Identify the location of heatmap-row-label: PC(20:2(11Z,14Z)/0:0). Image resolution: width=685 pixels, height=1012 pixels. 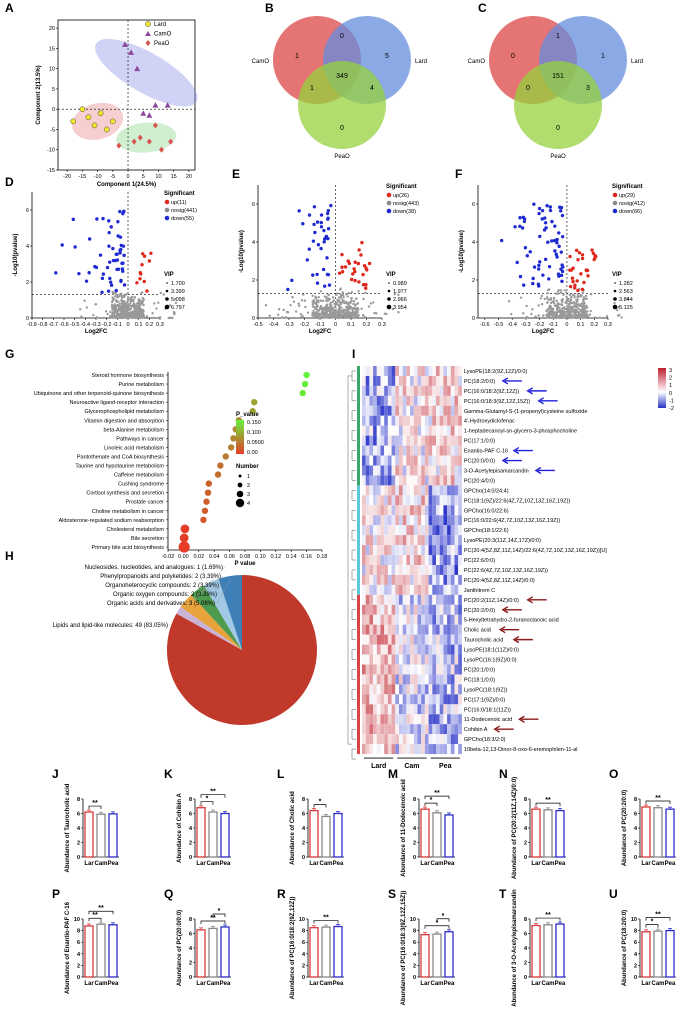
(491, 601).